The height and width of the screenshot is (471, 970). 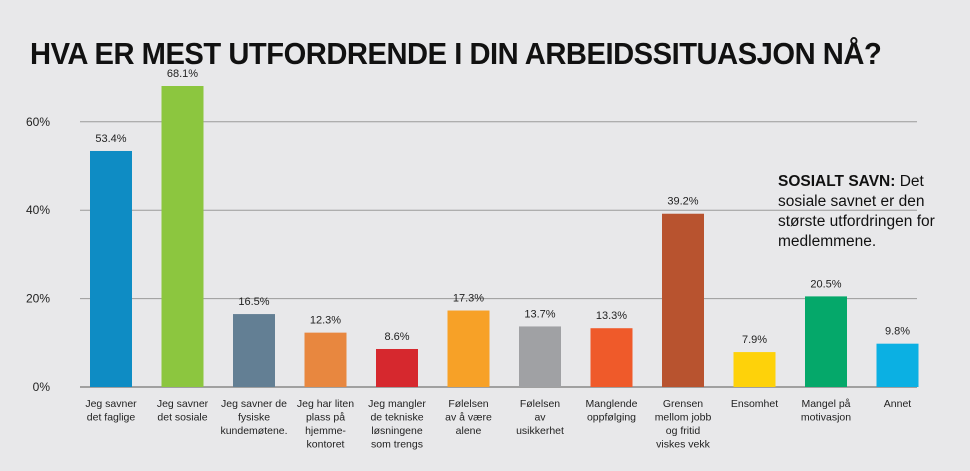 What do you see at coordinates (683, 431) in the screenshot?
I see `x-tick-label: og fritid` at bounding box center [683, 431].